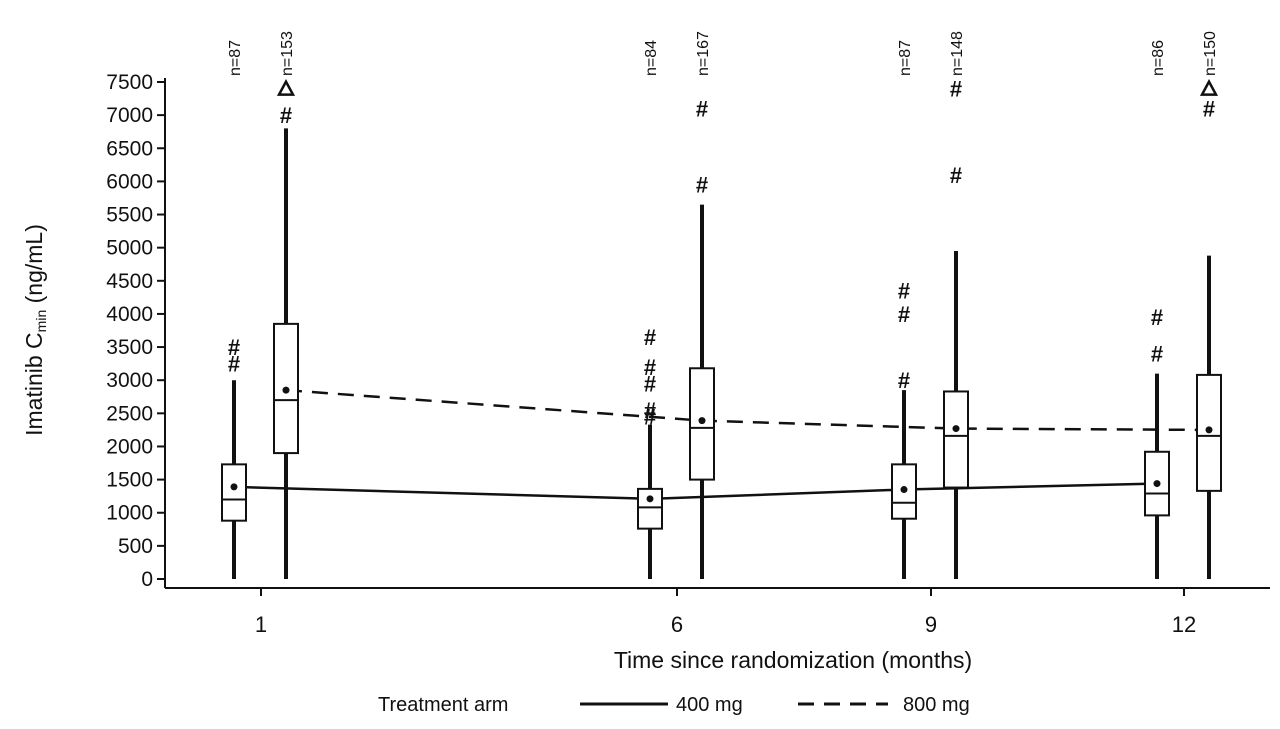 Image resolution: width=1280 pixels, height=729 pixels. Describe the element at coordinates (931, 624) in the screenshot. I see `x-tick-label: 9` at that location.